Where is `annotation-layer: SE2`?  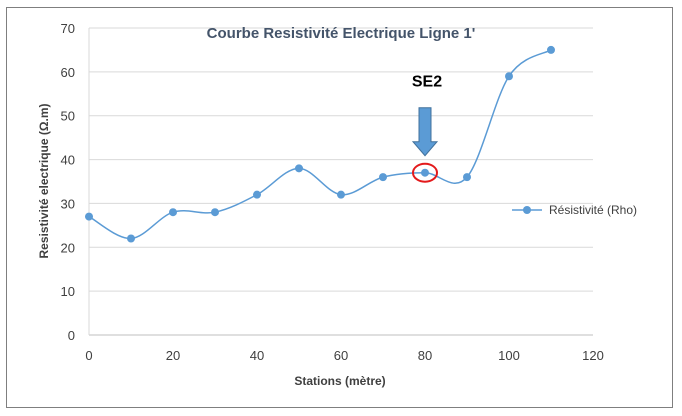
annotation-layer: SE2 is located at coordinates (426, 128).